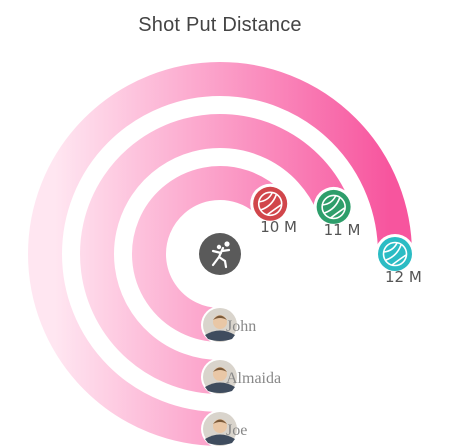 The image size is (454, 447). I want to click on radial-bar-john, so click(207, 254).